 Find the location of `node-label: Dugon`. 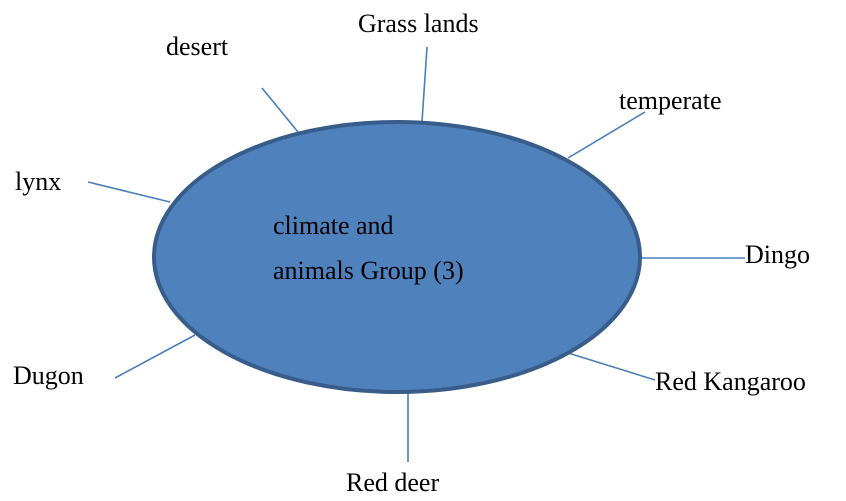

node-label: Dugon is located at coordinates (48, 375).